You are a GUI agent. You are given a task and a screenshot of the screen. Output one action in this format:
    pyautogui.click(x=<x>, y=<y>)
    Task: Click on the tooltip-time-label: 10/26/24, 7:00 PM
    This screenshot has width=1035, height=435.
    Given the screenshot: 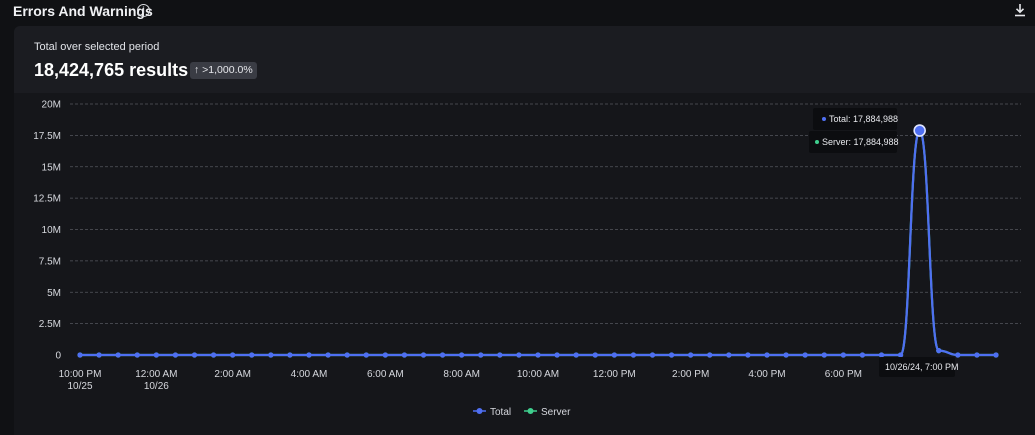 What is the action you would take?
    pyautogui.click(x=922, y=367)
    